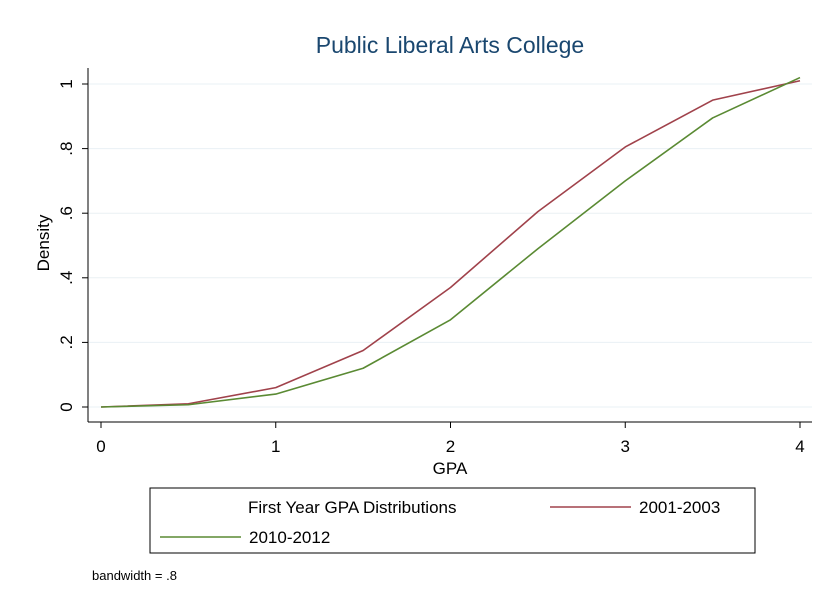 Image resolution: width=823 pixels, height=606 pixels. Describe the element at coordinates (450, 45) in the screenshot. I see `chart-title: Public Liberal Arts College` at that location.